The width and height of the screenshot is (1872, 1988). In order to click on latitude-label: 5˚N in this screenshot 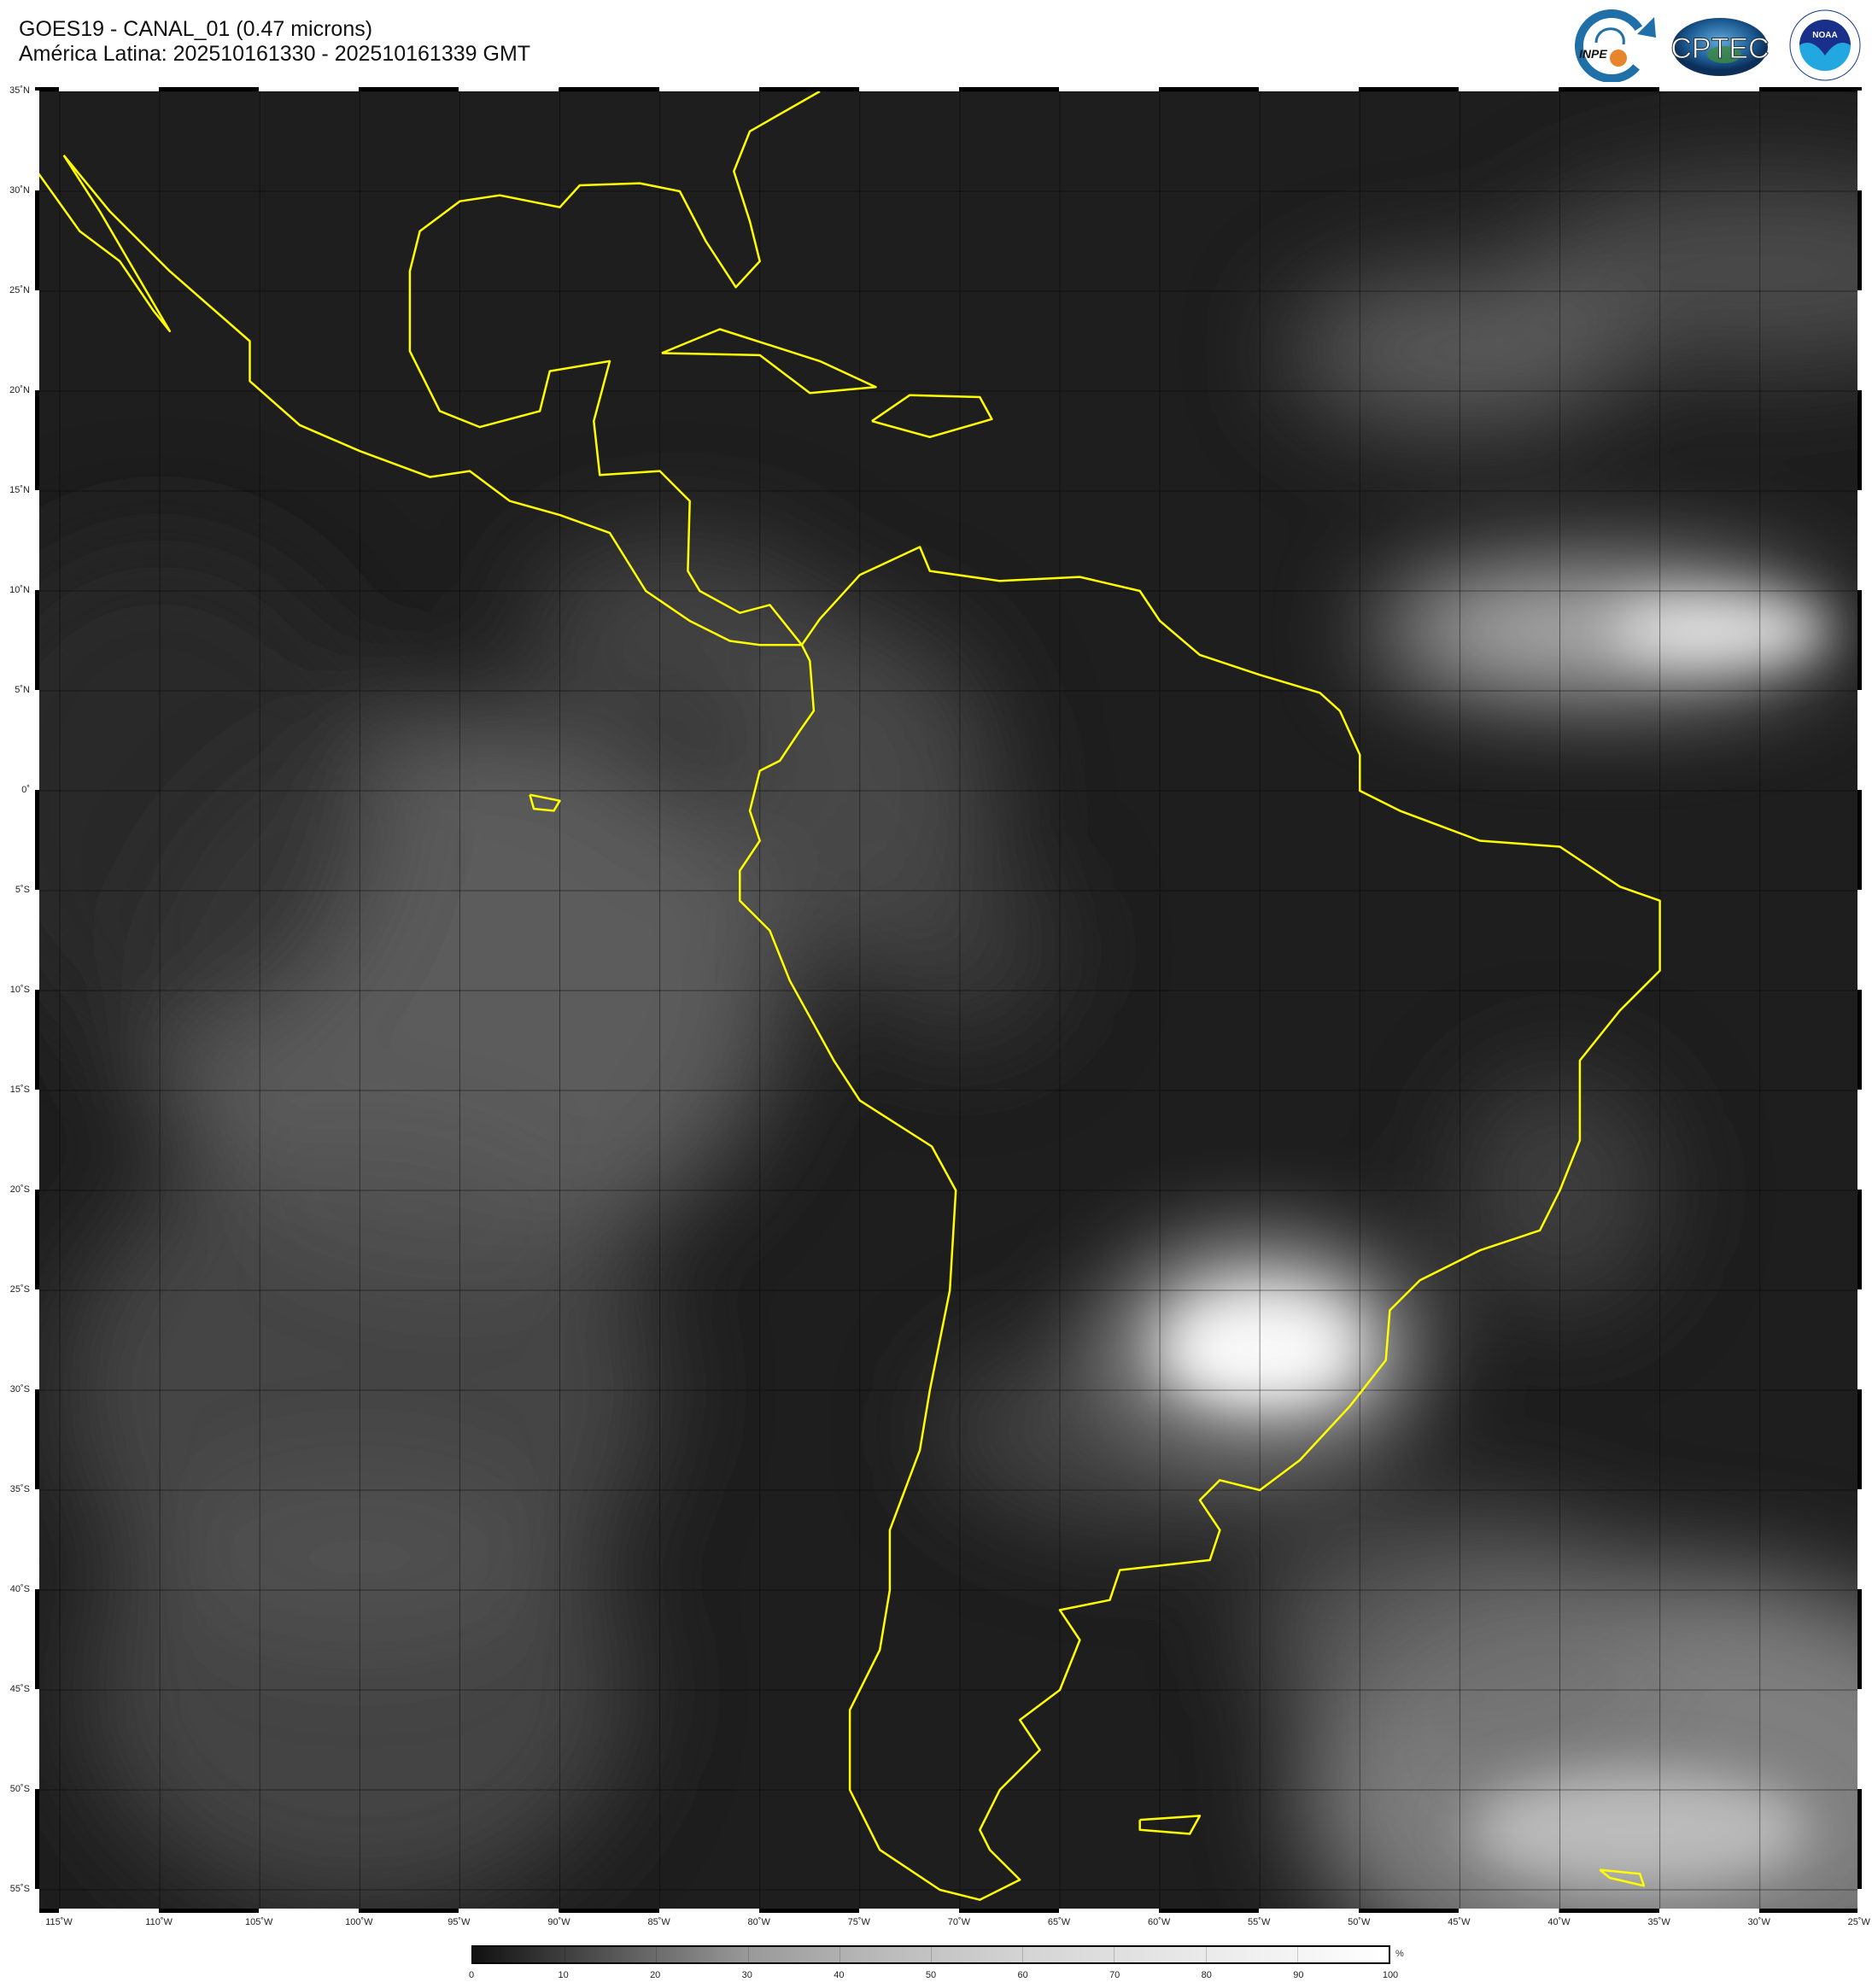, I will do `click(22, 690)`.